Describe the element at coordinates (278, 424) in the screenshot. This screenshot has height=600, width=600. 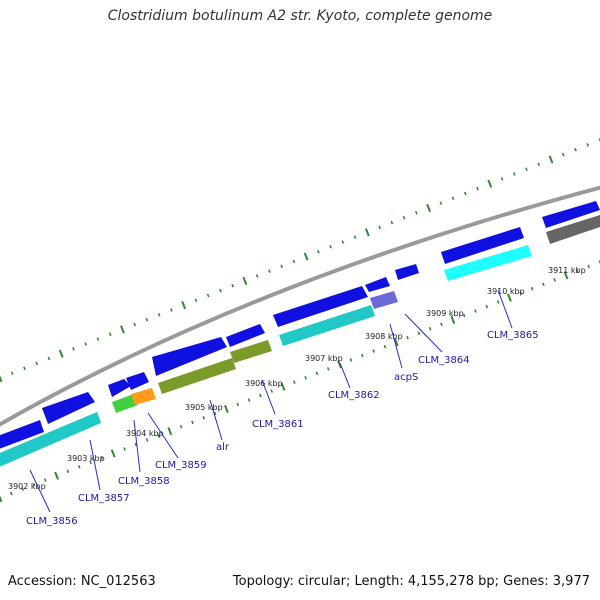
I see `gene-label: CLM_3861` at that location.